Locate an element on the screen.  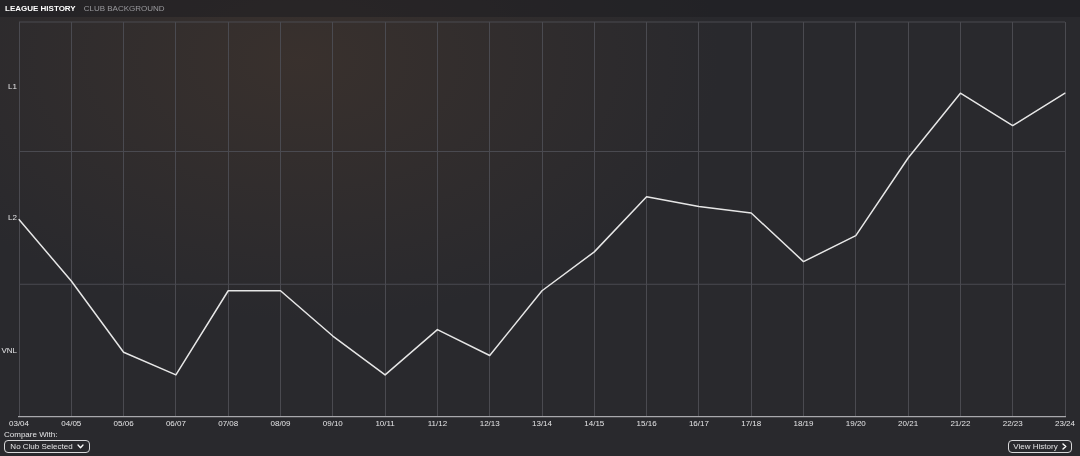
x-tick-label: 16/17 is located at coordinates (699, 423).